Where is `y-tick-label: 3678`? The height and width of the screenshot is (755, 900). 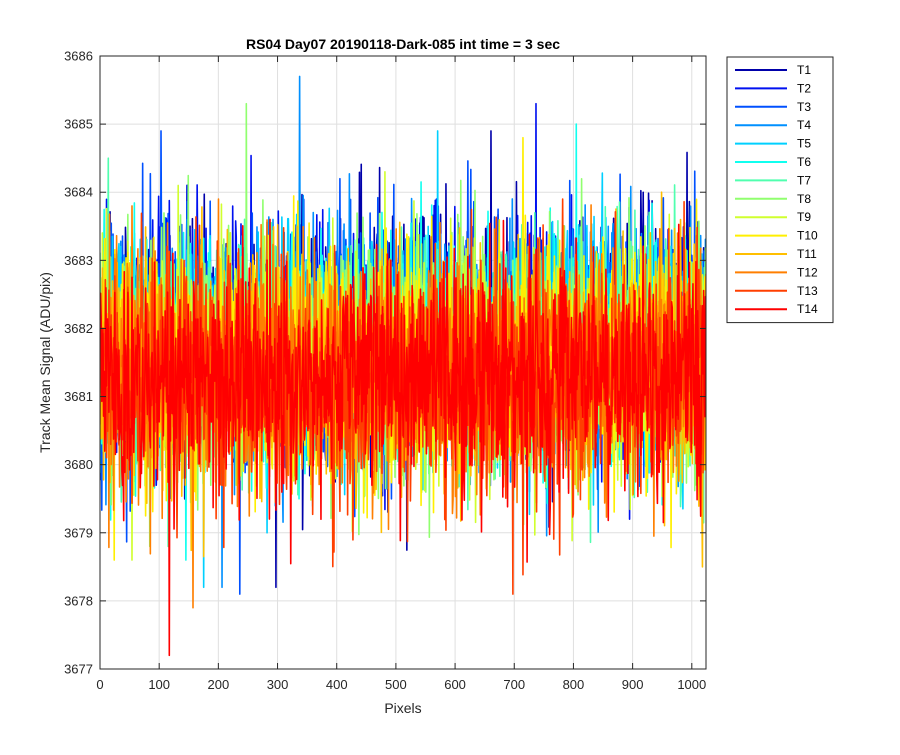 y-tick-label: 3678 is located at coordinates (78, 600).